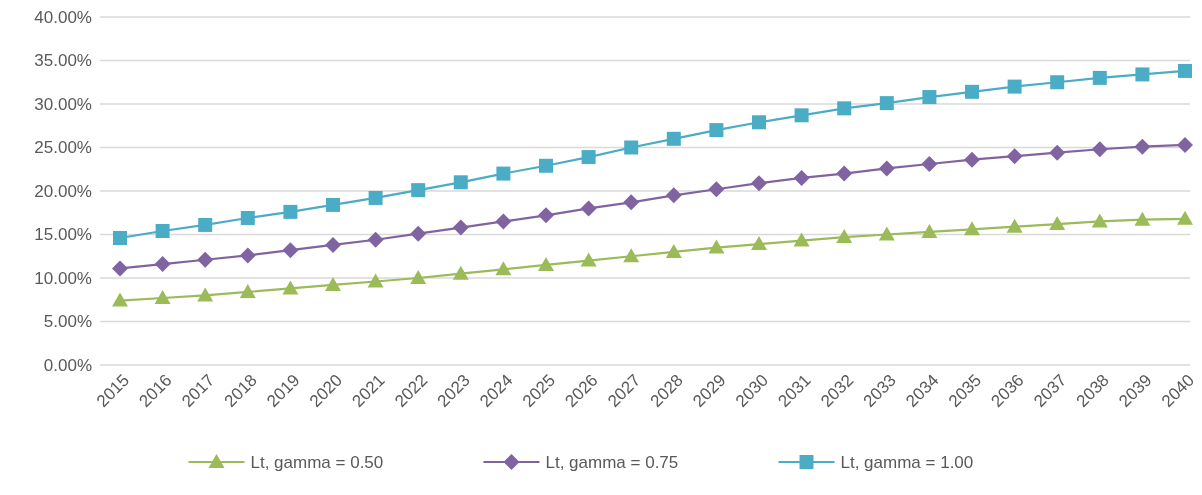 Image resolution: width=1202 pixels, height=495 pixels. Describe the element at coordinates (63, 17) in the screenshot. I see `y-tick-label: 40.00%` at that location.